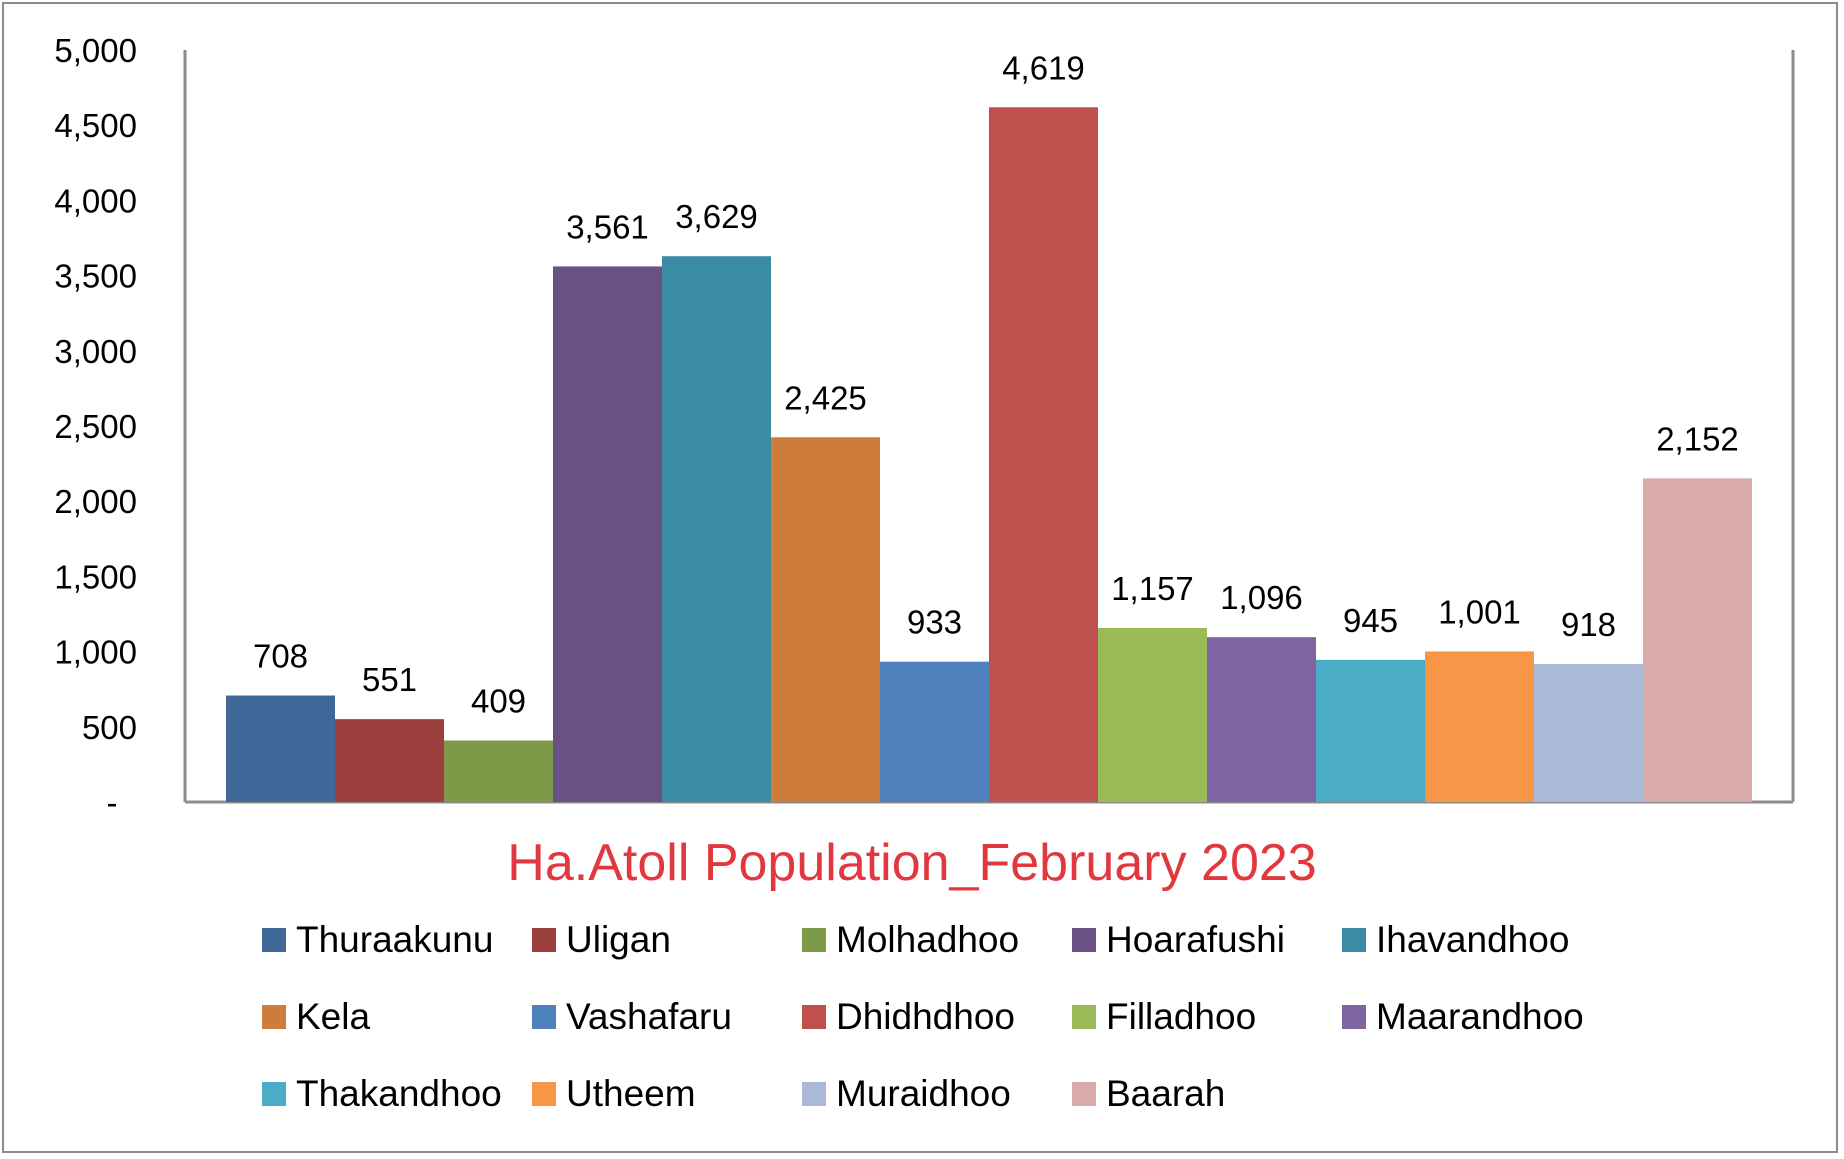 The height and width of the screenshot is (1159, 1844). What do you see at coordinates (1472, 939) in the screenshot?
I see `legend-label: Ihavandhoo` at bounding box center [1472, 939].